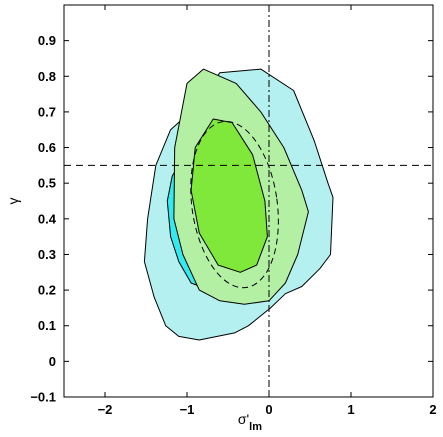  What do you see at coordinates (47, 76) in the screenshot?
I see `y-tick-label: 0.8` at bounding box center [47, 76].